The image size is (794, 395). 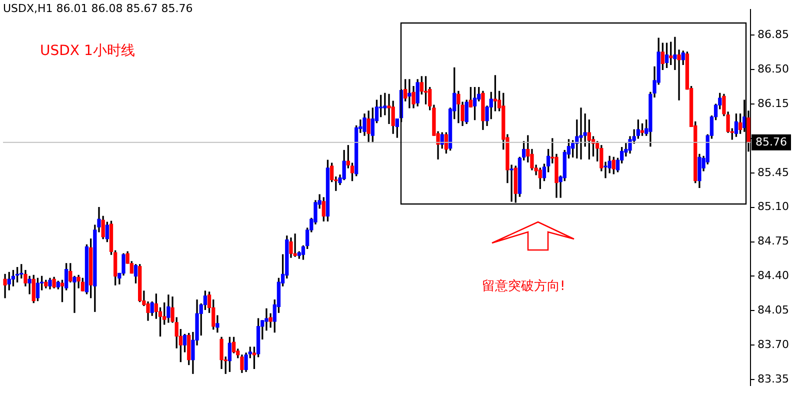 What do you see at coordinates (774, 35) in the screenshot?
I see `y-tick-label: 86.85` at bounding box center [774, 35].